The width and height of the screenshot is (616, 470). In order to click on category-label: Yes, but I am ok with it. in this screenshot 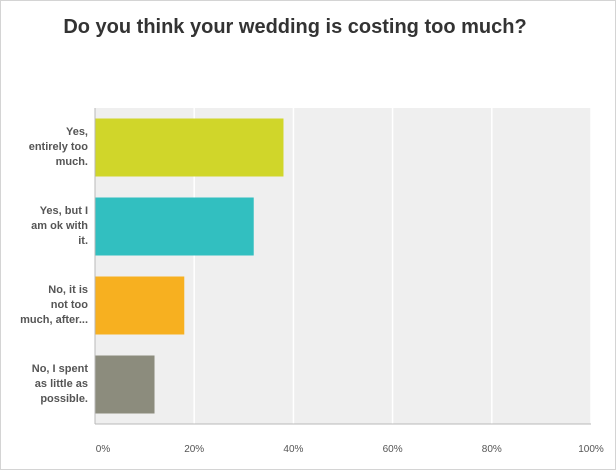, I will do `click(51, 226)`.